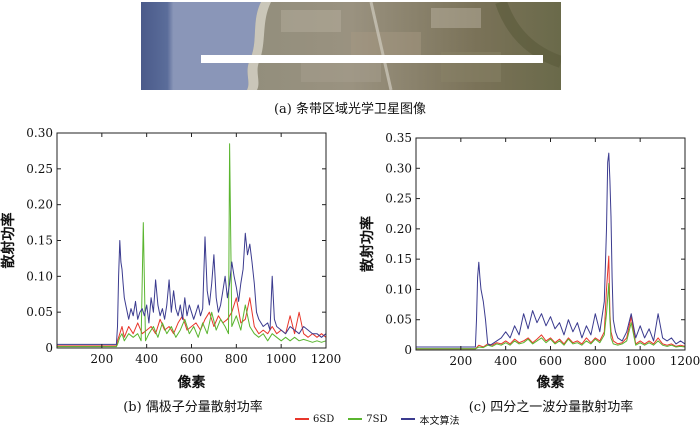 This screenshot has width=700, height=427. Describe the element at coordinates (281, 359) in the screenshot. I see `x-tick-label-b: 1000` at that location.